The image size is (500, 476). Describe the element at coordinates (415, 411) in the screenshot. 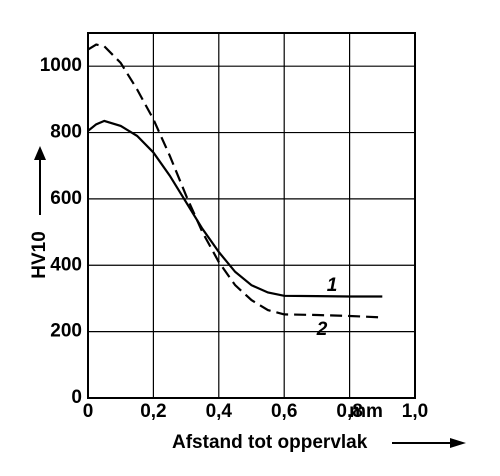

I see `x-tick-label: 1,0` at that location.